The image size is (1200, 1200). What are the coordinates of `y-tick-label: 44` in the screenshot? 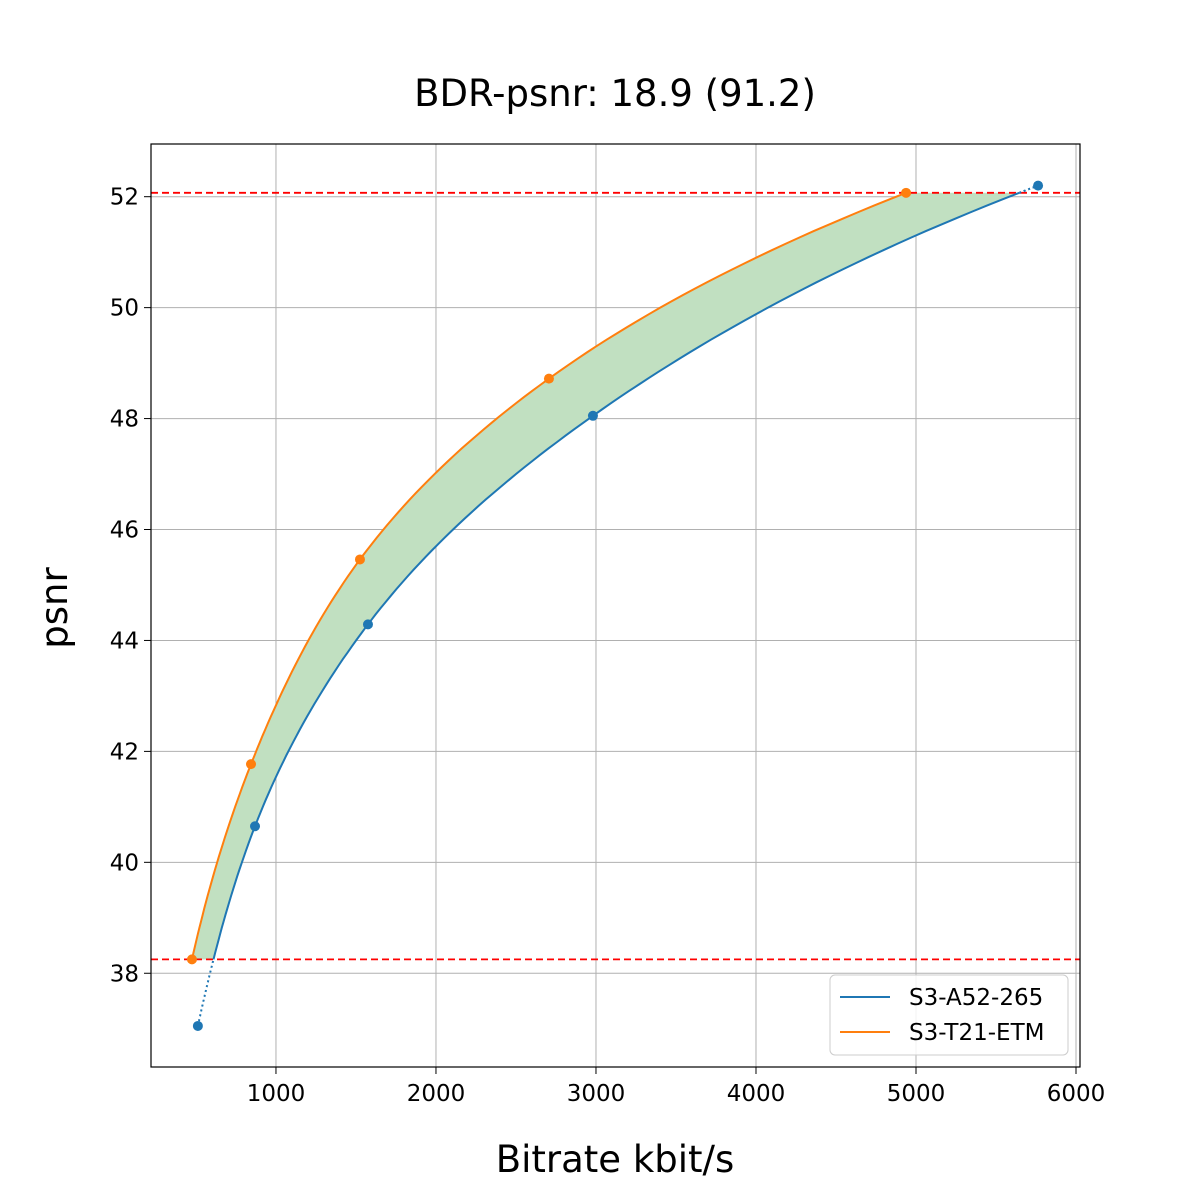 It's located at (124, 641).